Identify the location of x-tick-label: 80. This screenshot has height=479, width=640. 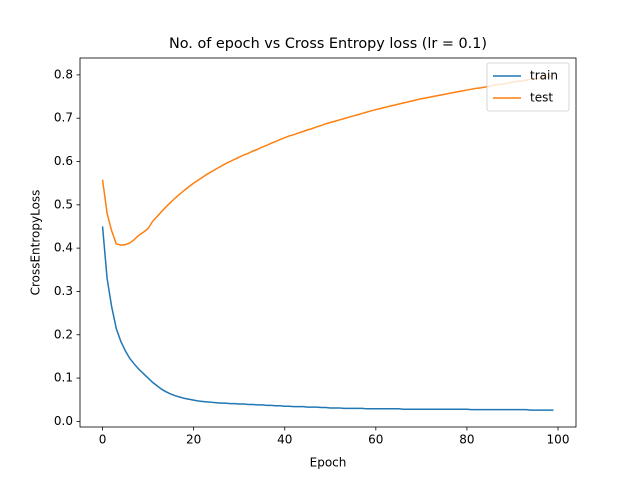
(466, 440).